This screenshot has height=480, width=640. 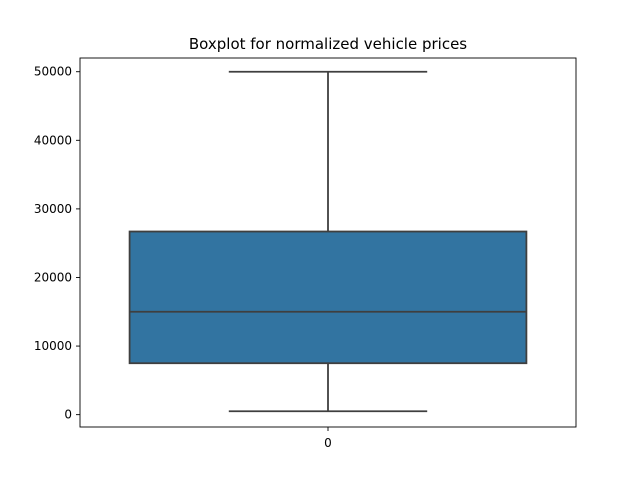 What do you see at coordinates (53, 209) in the screenshot?
I see `y-tick-label: 30000` at bounding box center [53, 209].